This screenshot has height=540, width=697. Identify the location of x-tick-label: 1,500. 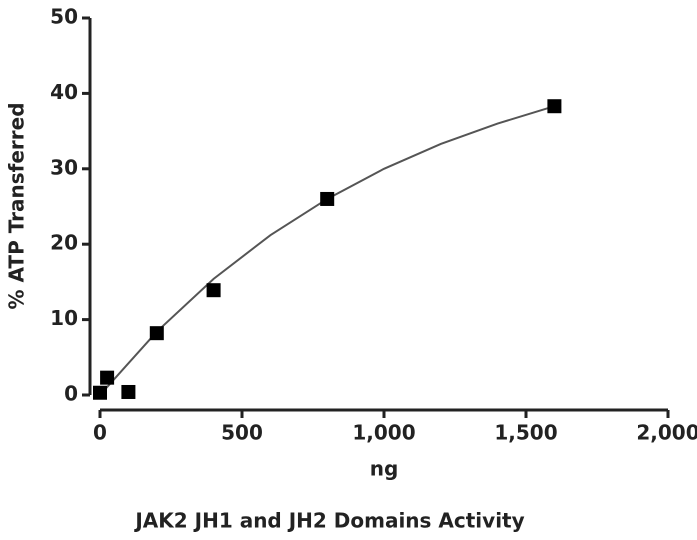
(525, 433).